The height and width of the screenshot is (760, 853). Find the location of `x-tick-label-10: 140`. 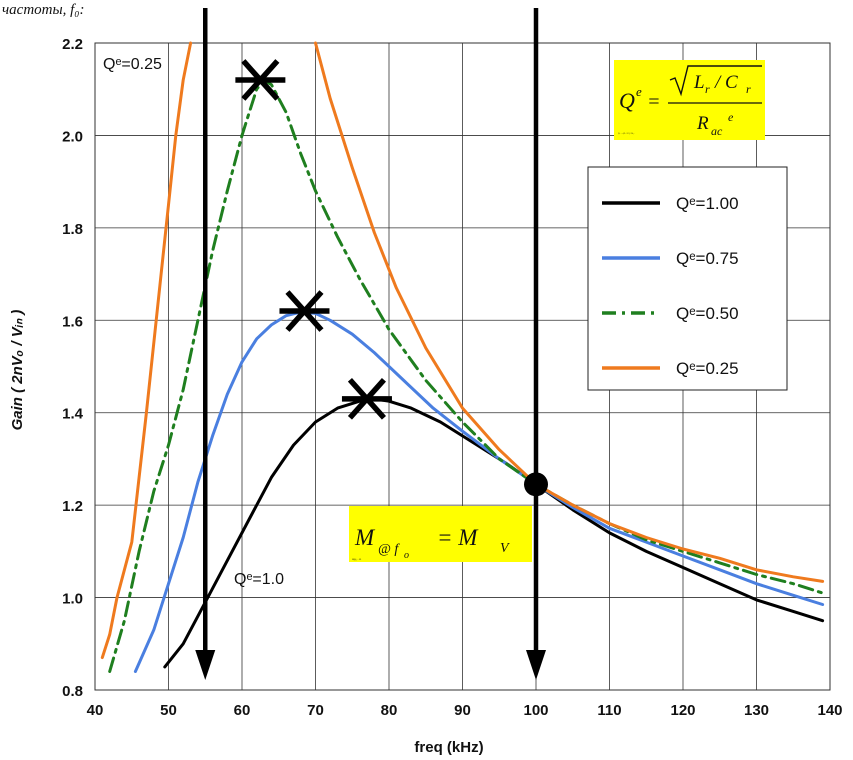

x-tick-label-10: 140 is located at coordinates (829, 710).